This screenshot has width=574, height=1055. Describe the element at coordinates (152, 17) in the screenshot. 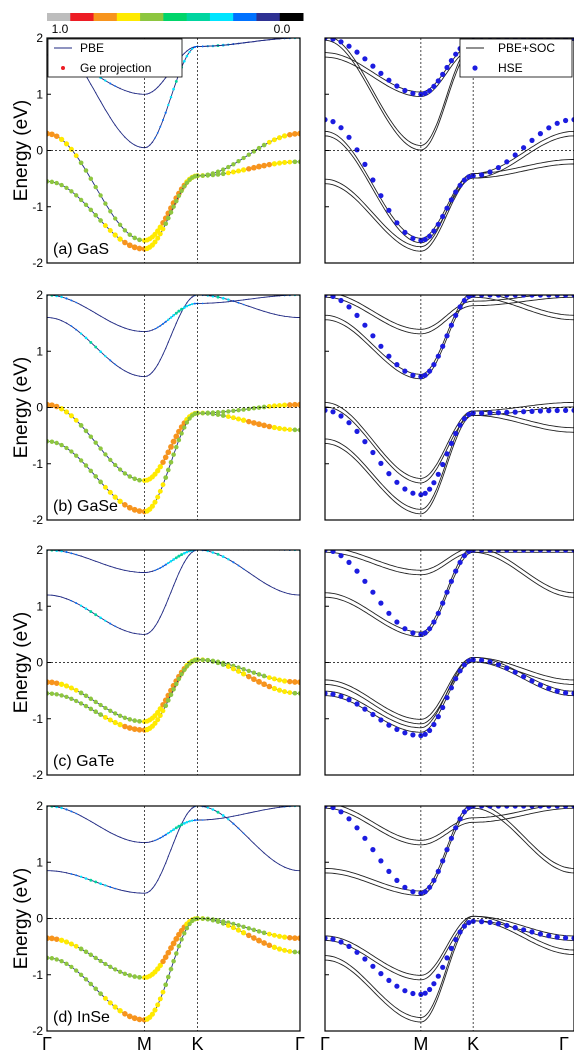

I see `colorbar-segment` at that location.